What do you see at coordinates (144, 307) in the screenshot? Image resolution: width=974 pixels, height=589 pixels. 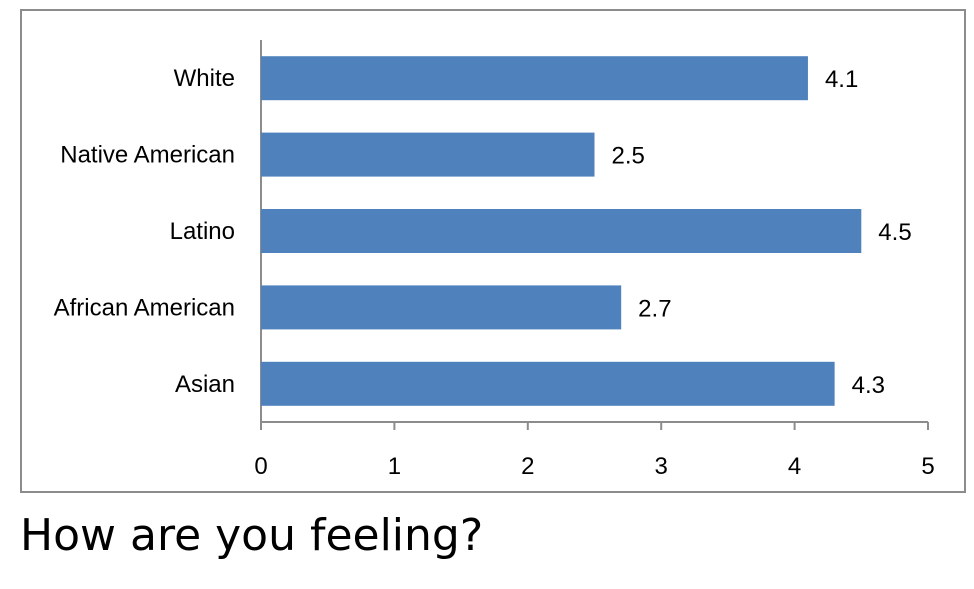 I see `category-label: African American` at bounding box center [144, 307].